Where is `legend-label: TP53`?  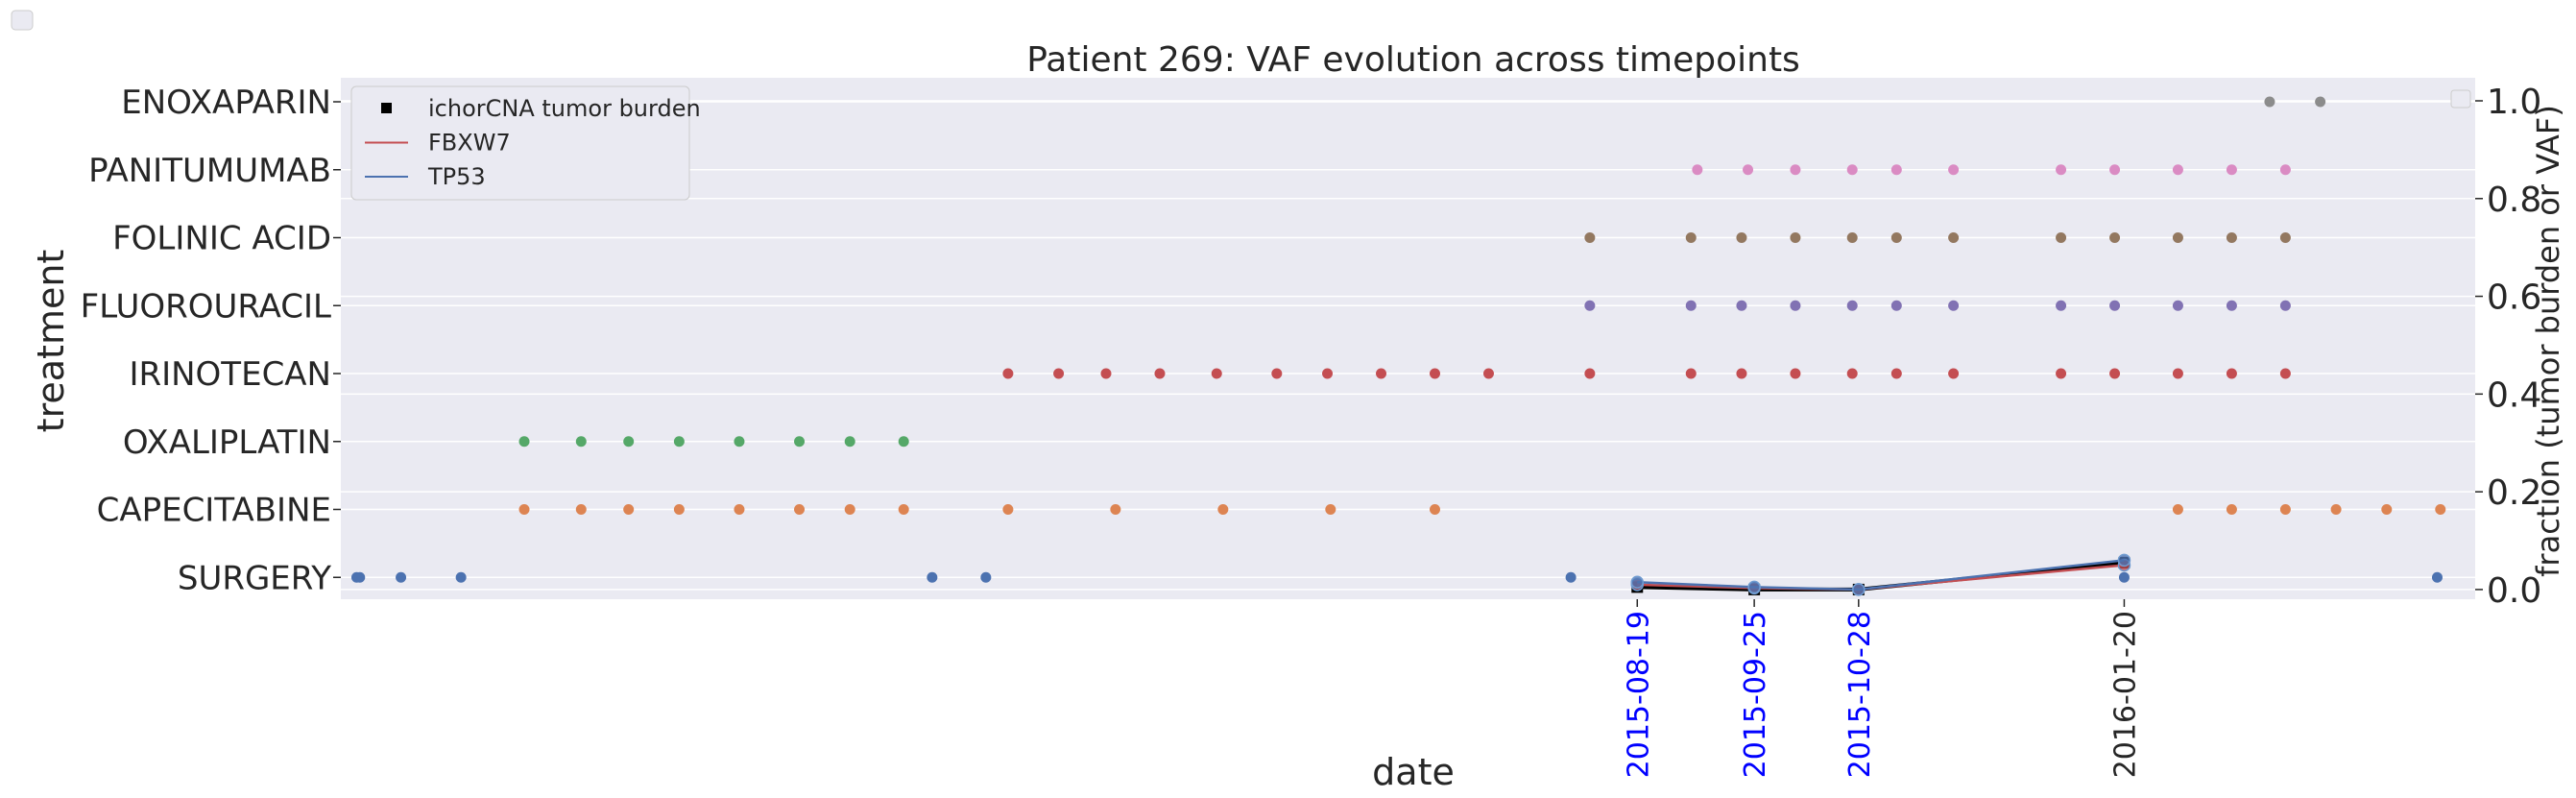 legend-label: TP53 is located at coordinates (456, 176).